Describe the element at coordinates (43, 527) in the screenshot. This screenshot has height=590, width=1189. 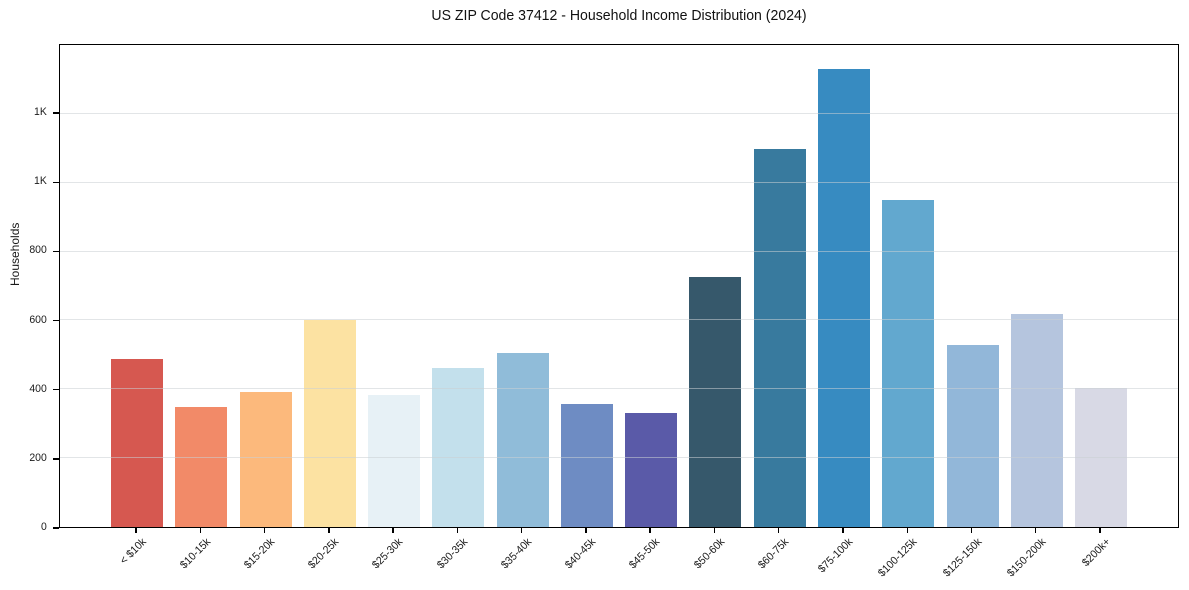
I see `y-tick-label: 0` at that location.